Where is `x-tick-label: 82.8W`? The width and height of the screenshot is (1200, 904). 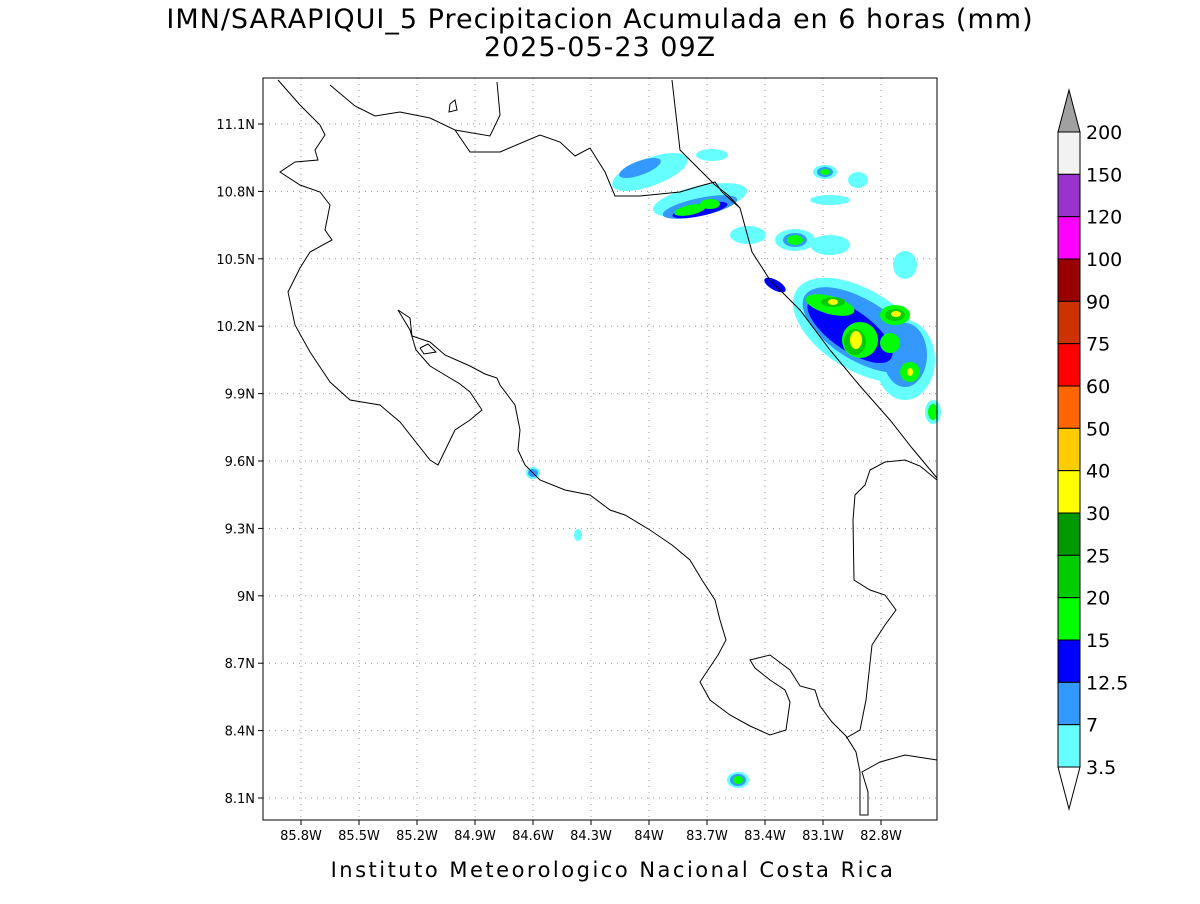 x-tick-label: 82.8W is located at coordinates (881, 836).